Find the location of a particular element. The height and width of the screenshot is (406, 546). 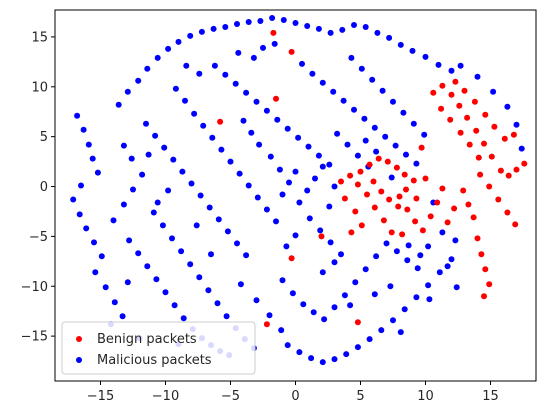

x-tick-label: 0 is located at coordinates (295, 396).